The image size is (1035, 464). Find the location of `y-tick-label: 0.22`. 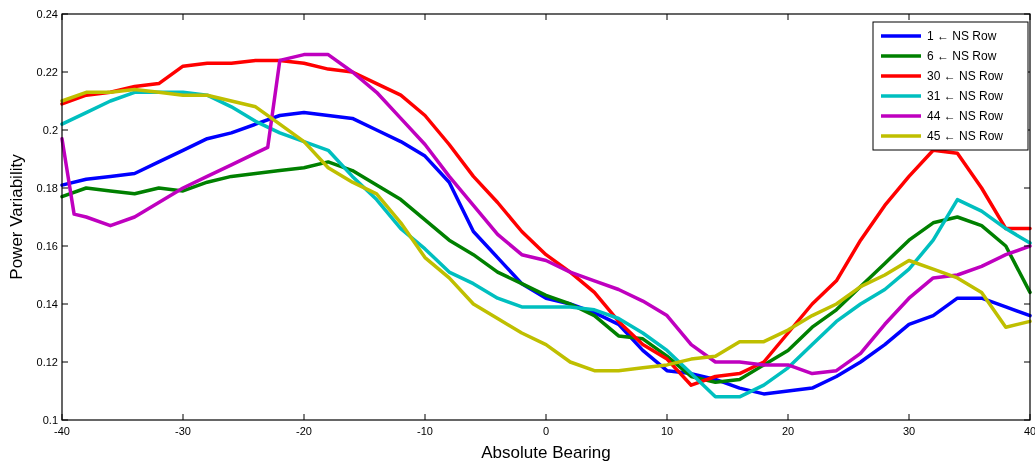

y-tick-label: 0.22 is located at coordinates (47, 72).